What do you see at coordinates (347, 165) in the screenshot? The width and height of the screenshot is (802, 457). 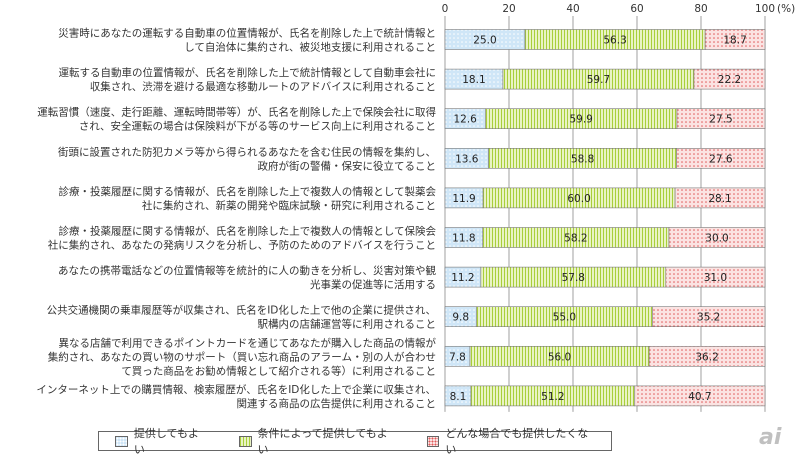 I see `category-label-3-1: 政府が街の警備・保安に役立てること` at bounding box center [347, 165].